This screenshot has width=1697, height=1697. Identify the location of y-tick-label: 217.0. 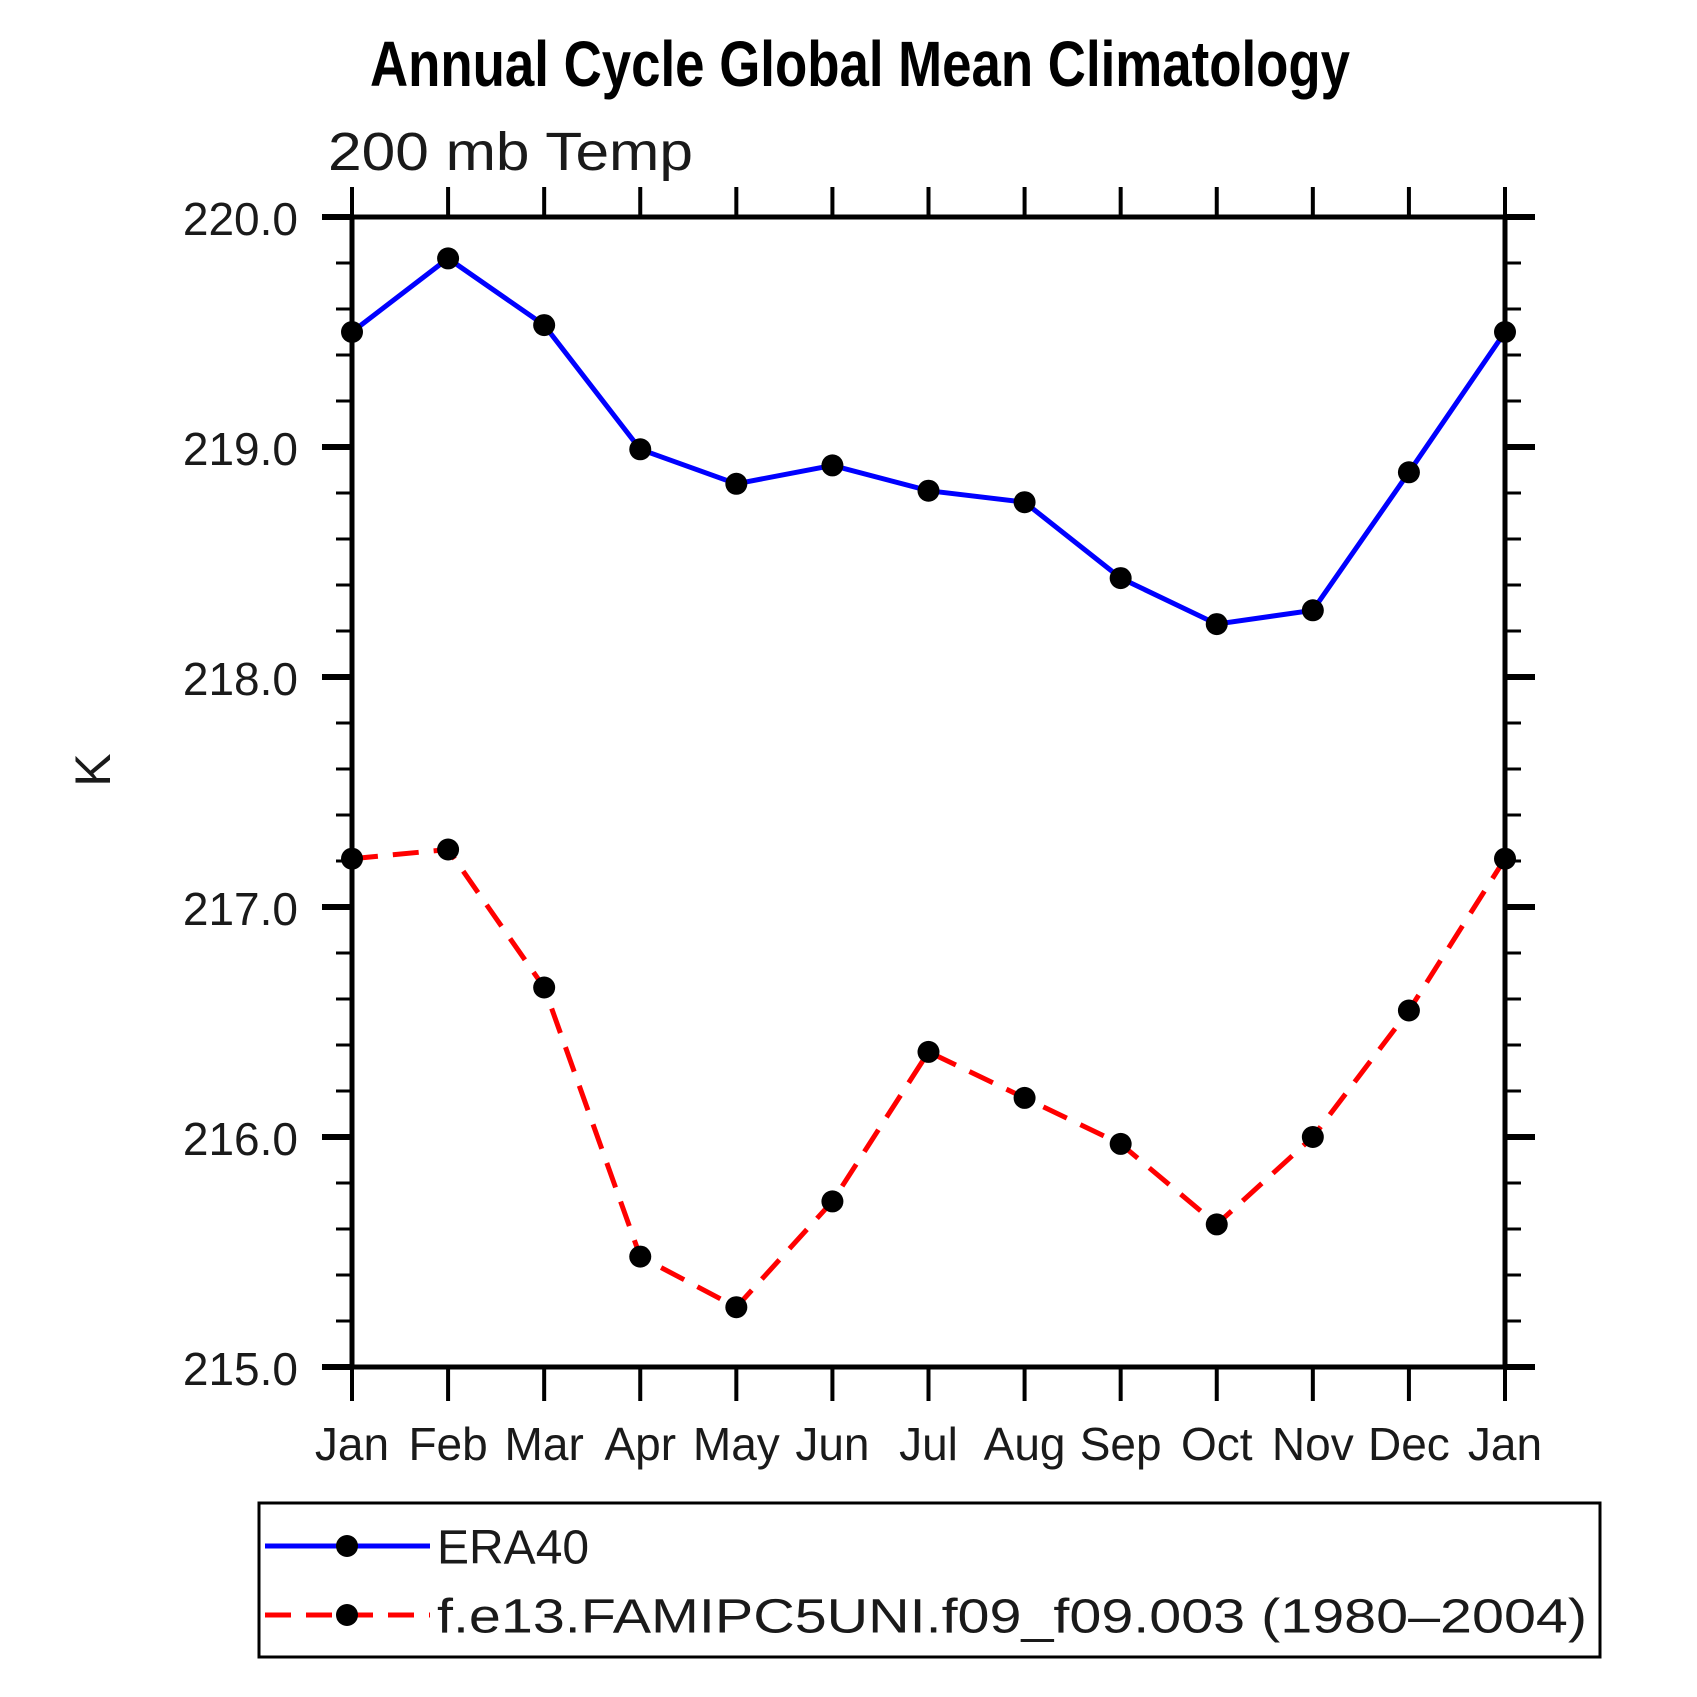
(240, 909).